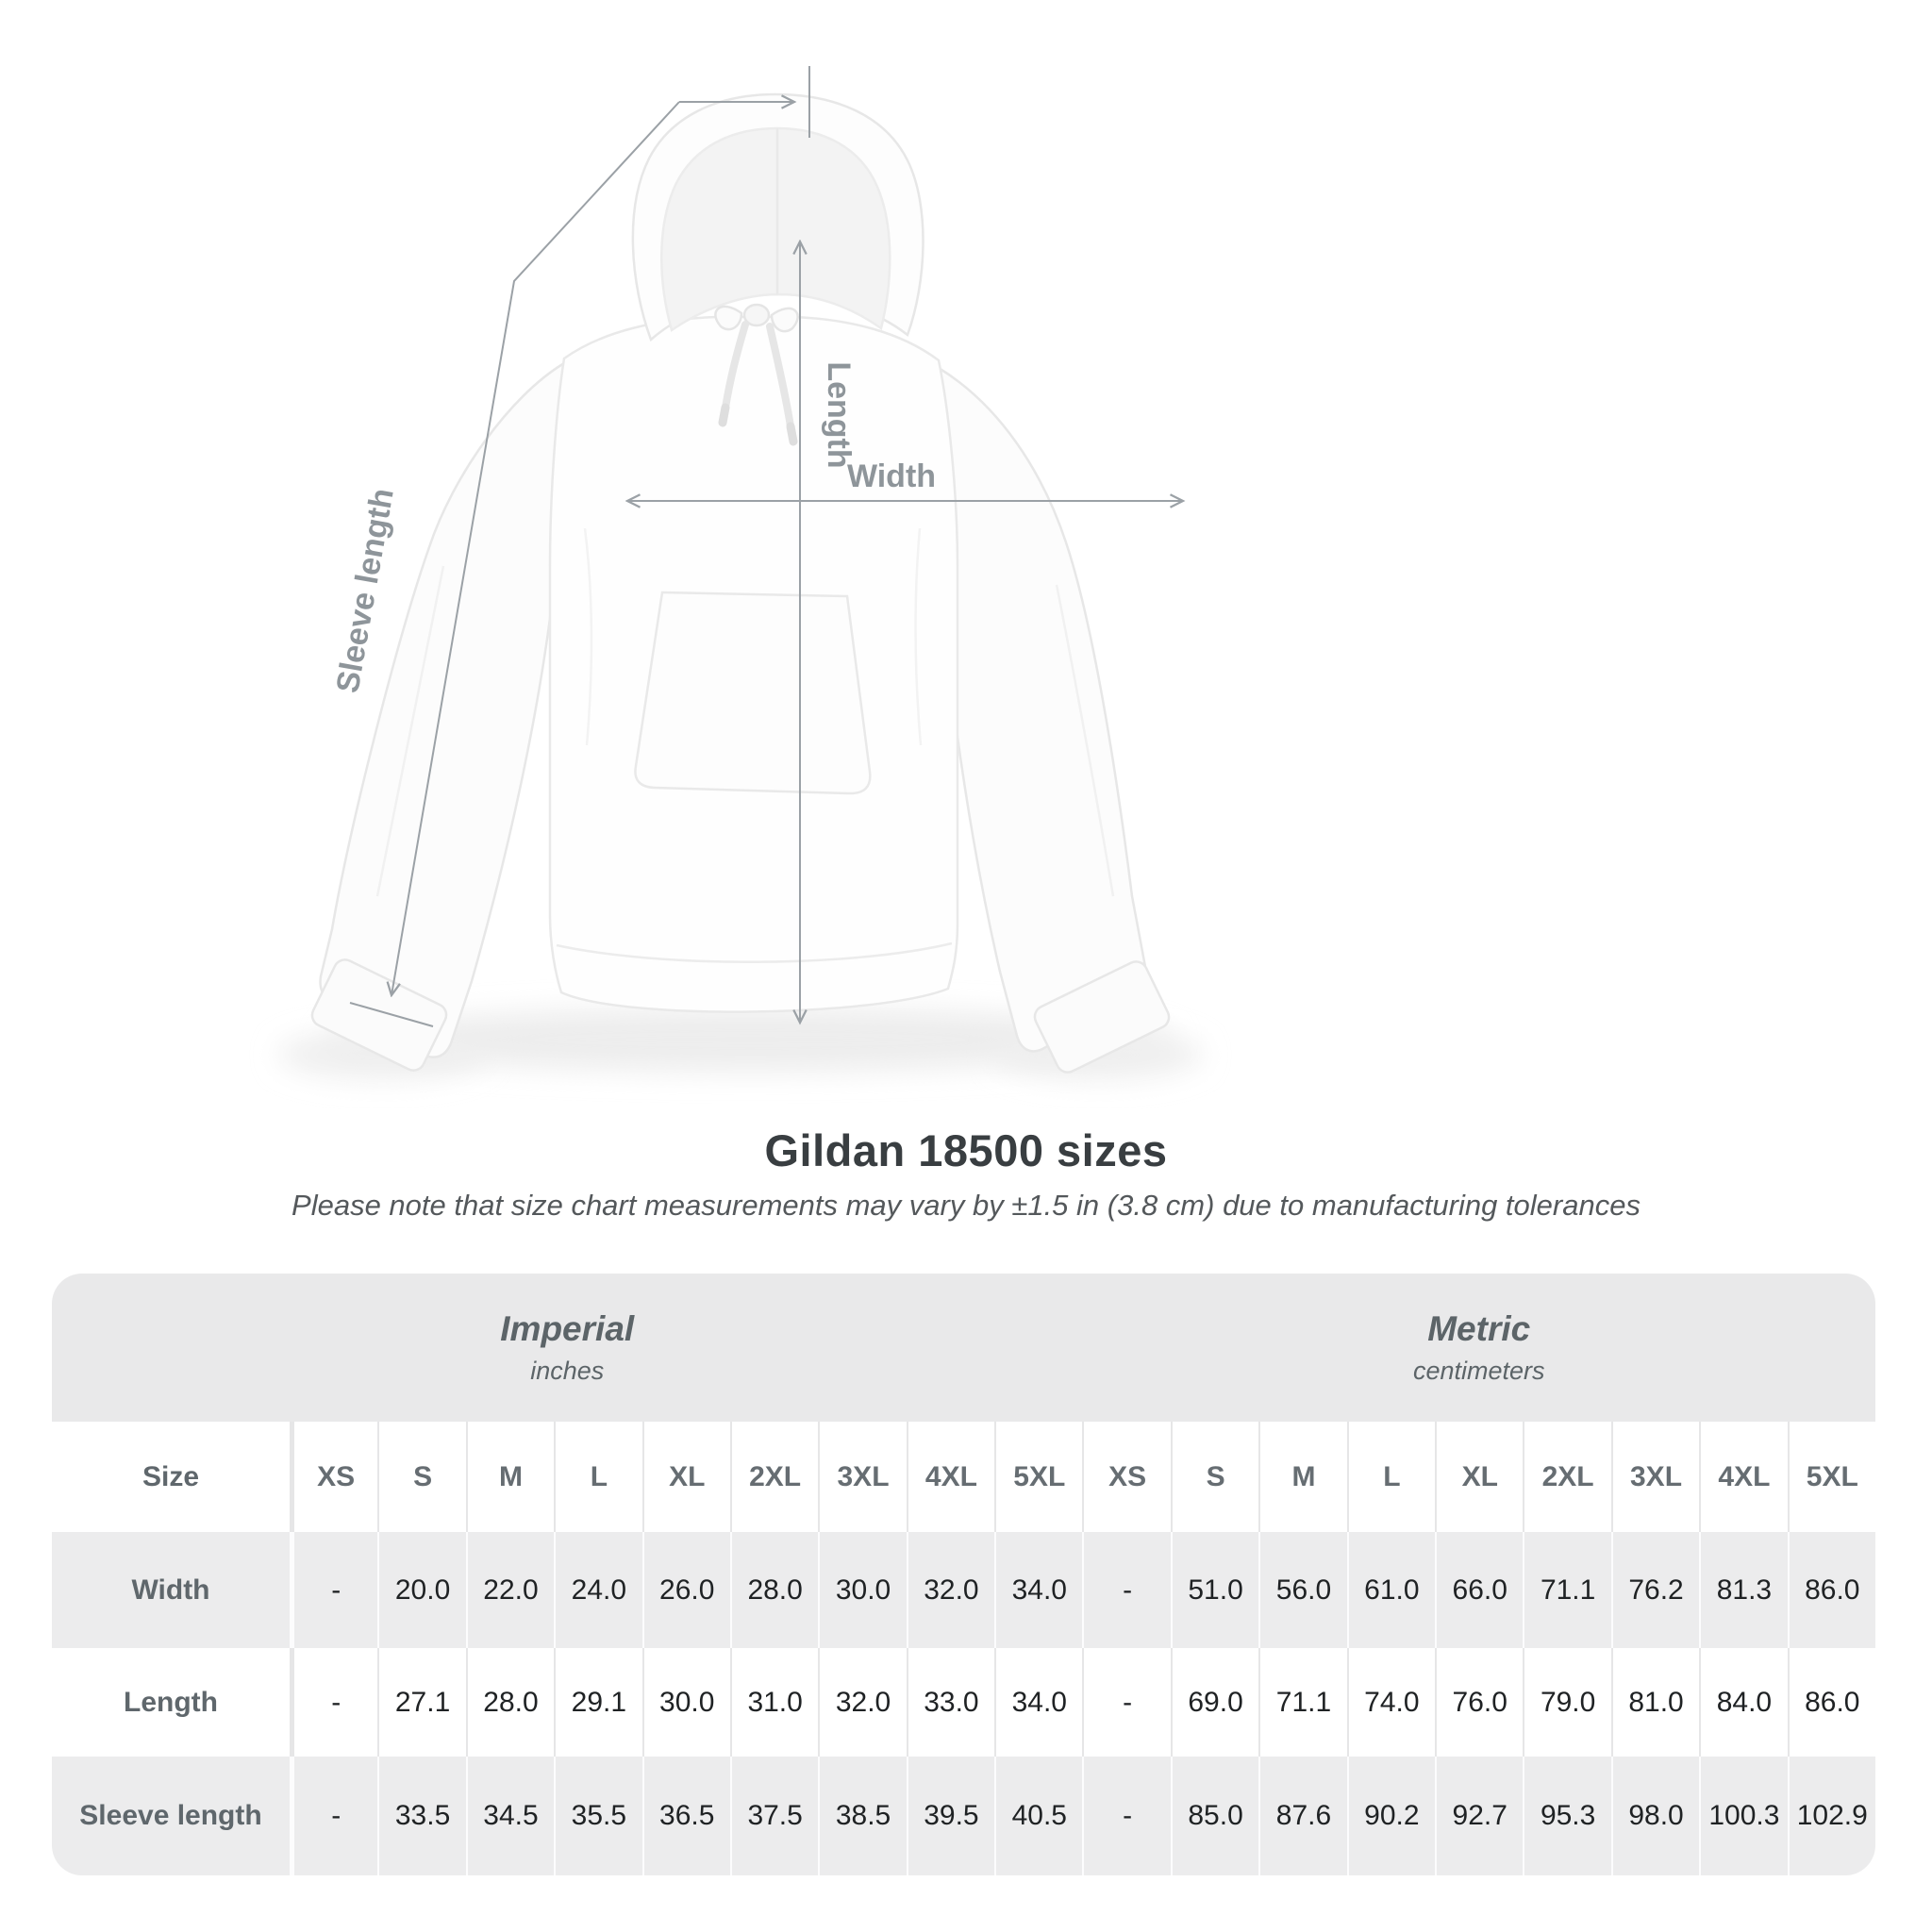  I want to click on size-header-metric-2xl: 2XL, so click(1567, 1477).